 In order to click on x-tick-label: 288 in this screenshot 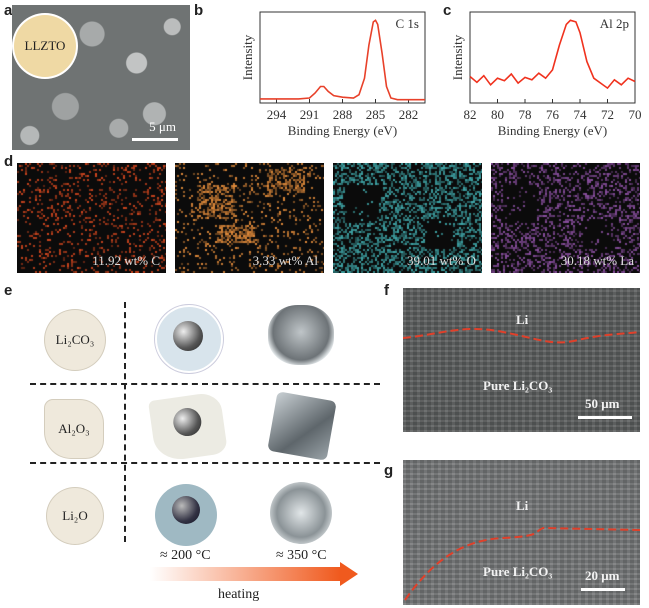, I will do `click(343, 114)`.